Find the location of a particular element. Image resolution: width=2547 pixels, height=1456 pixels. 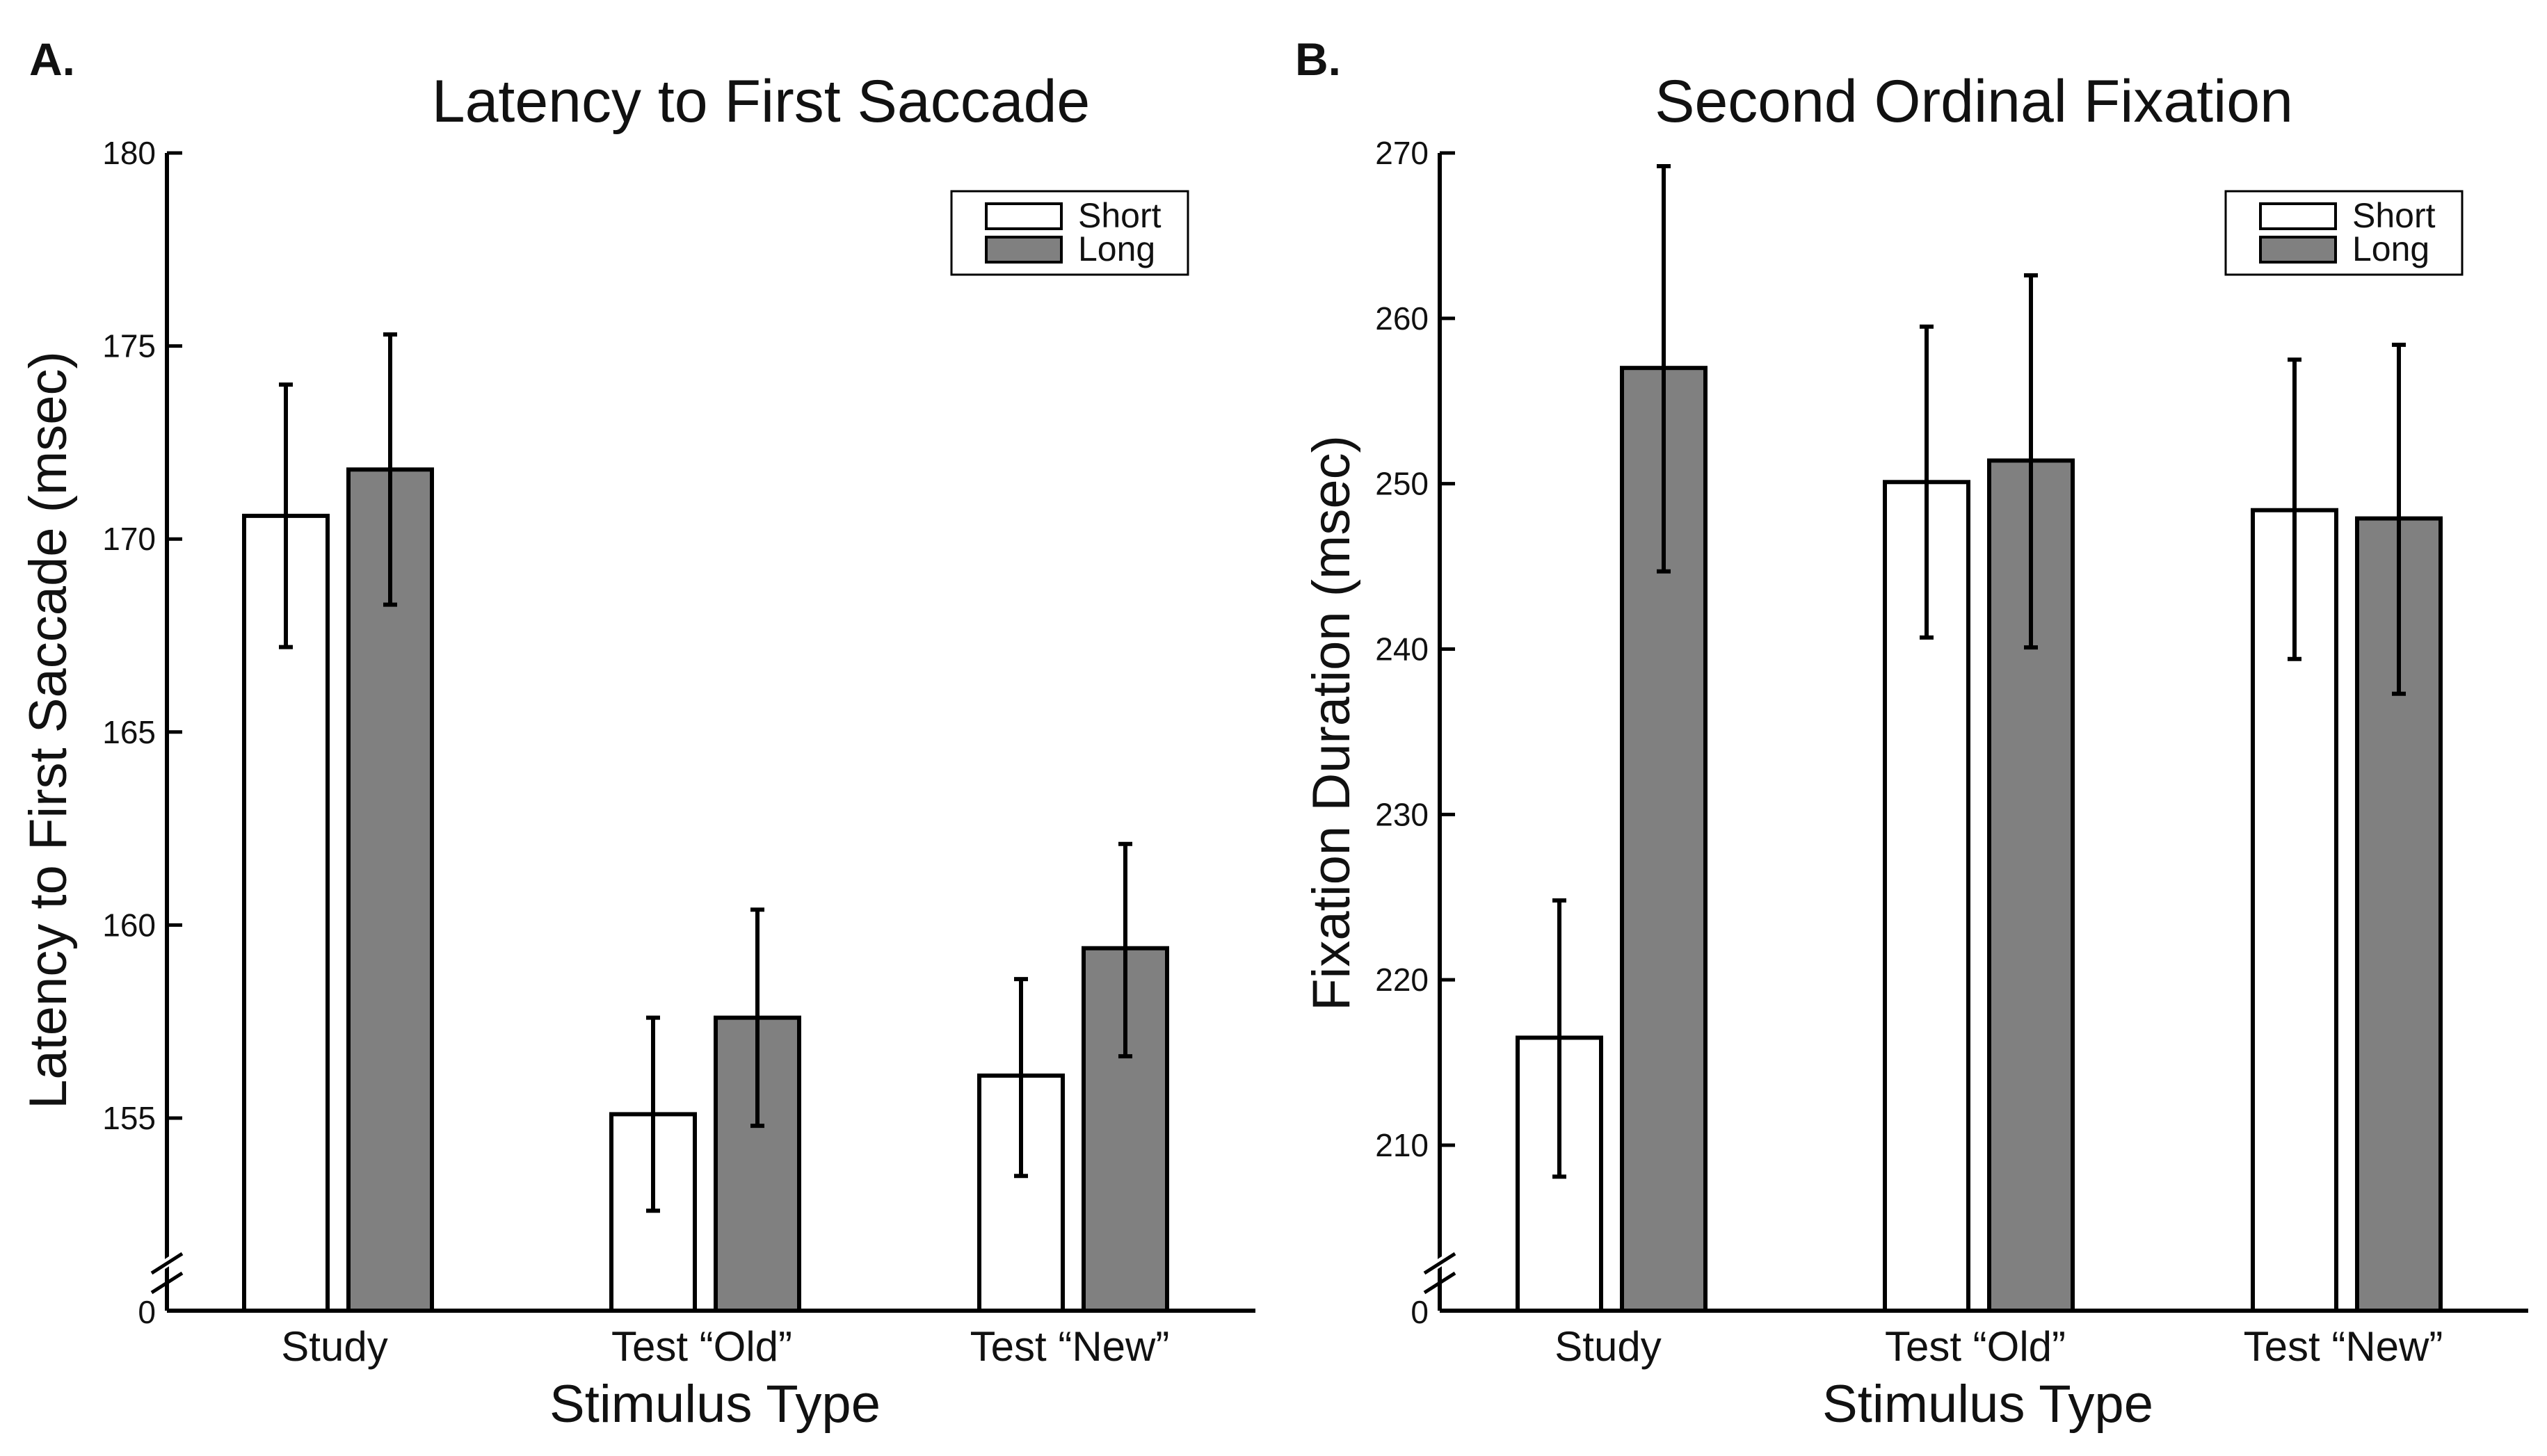

y-tick-label: 210 is located at coordinates (1402, 1145).